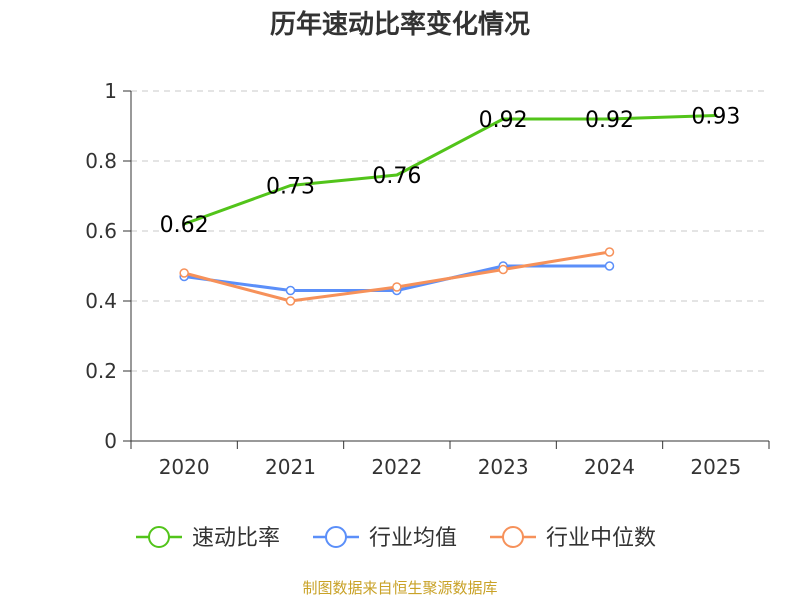 This screenshot has width=800, height=600. What do you see at coordinates (399, 588) in the screenshot?
I see `source-note: 制图数据来自恒生聚源数据库` at bounding box center [399, 588].